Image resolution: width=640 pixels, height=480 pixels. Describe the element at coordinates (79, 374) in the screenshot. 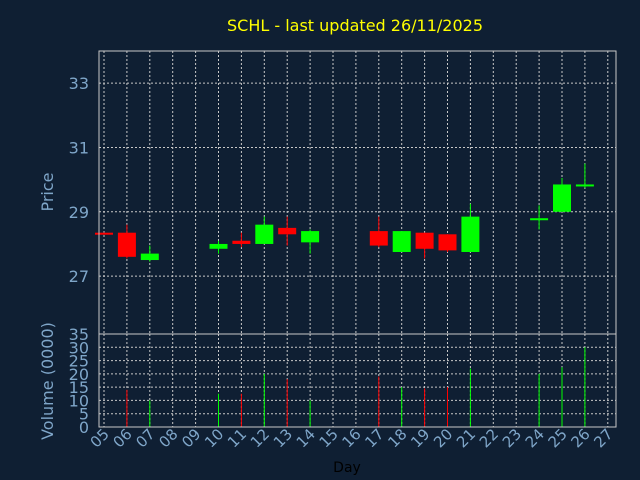

I see `volume-tick-label: 20` at that location.